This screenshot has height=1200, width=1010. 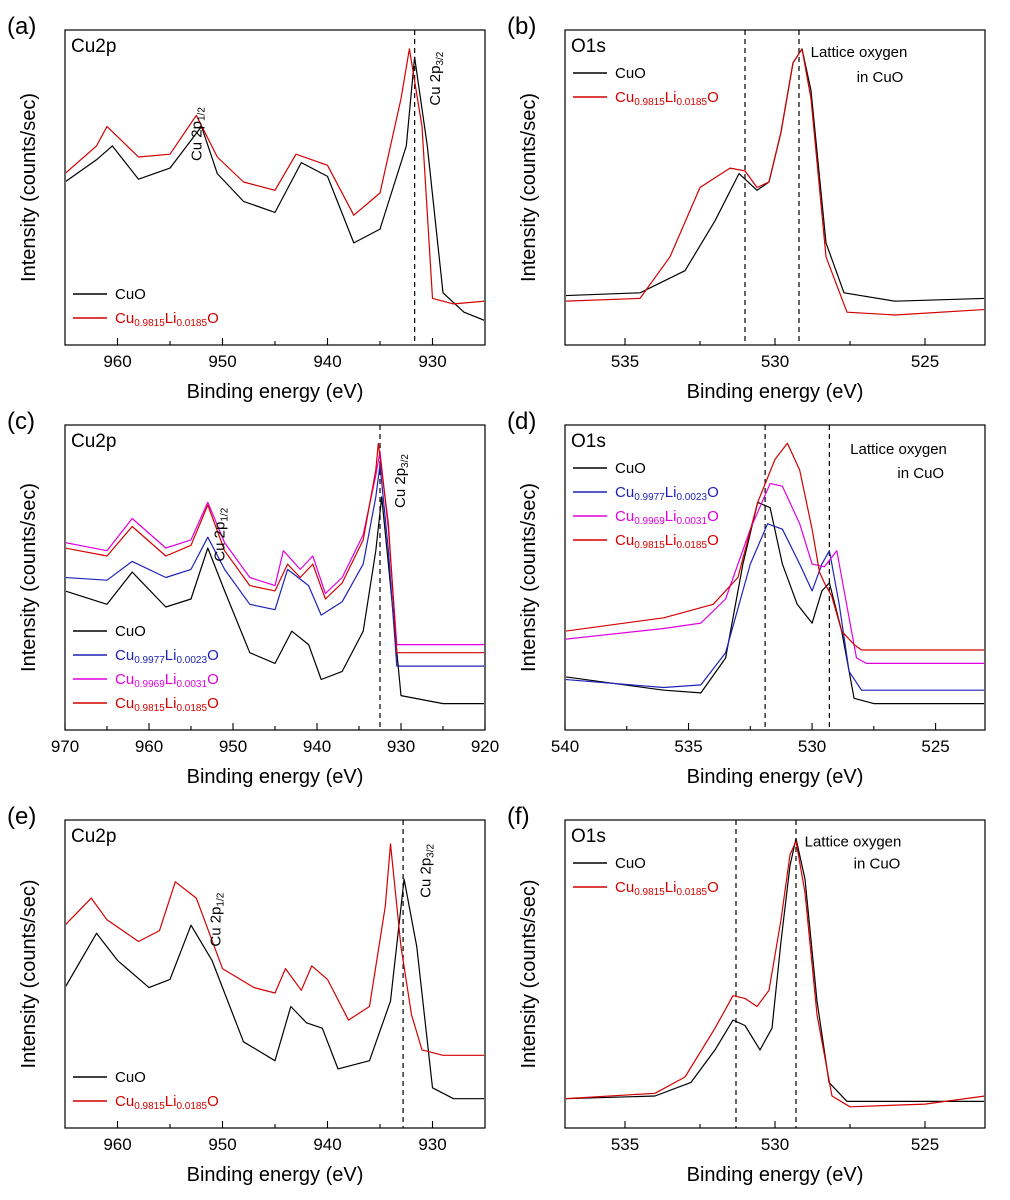 I want to click on panel-label: (d), so click(x=521, y=421).